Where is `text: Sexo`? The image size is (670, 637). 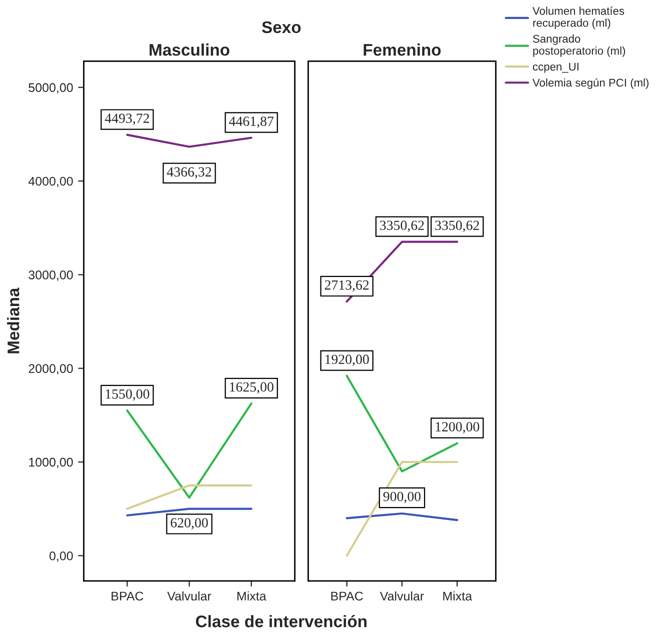 text: Sexo is located at coordinates (281, 27).